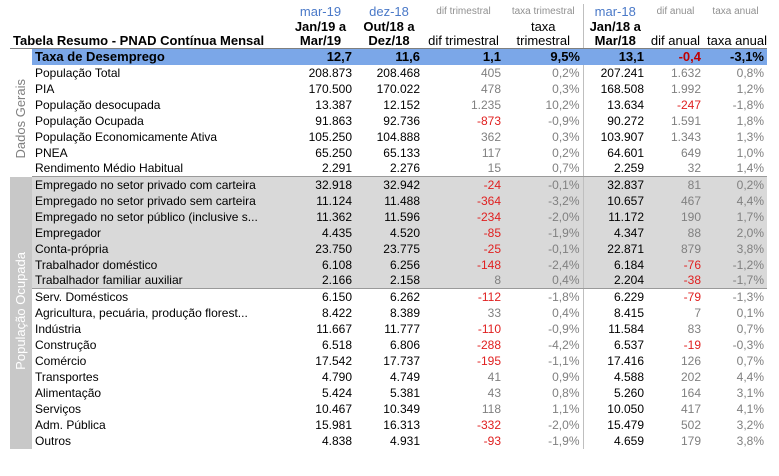 This screenshot has height=476, width=779. Describe the element at coordinates (389, 11) in the screenshot. I see `period-col-2: dez-18` at that location.